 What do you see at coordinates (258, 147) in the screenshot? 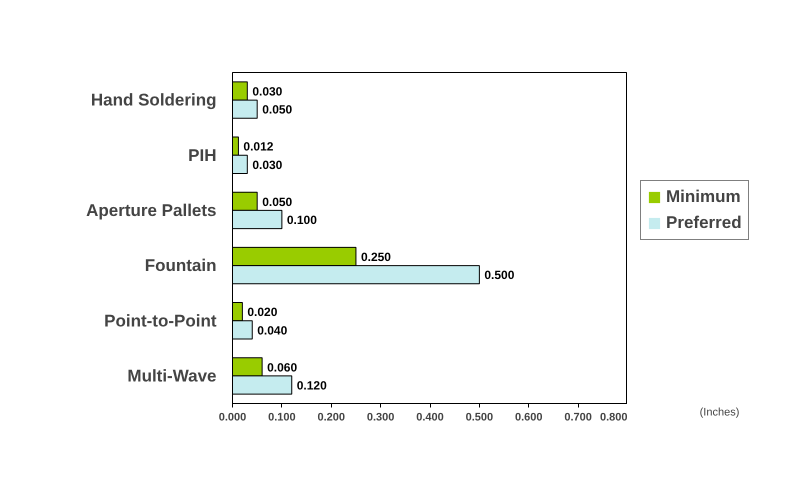
I see `data-label: 0.012` at bounding box center [258, 147].